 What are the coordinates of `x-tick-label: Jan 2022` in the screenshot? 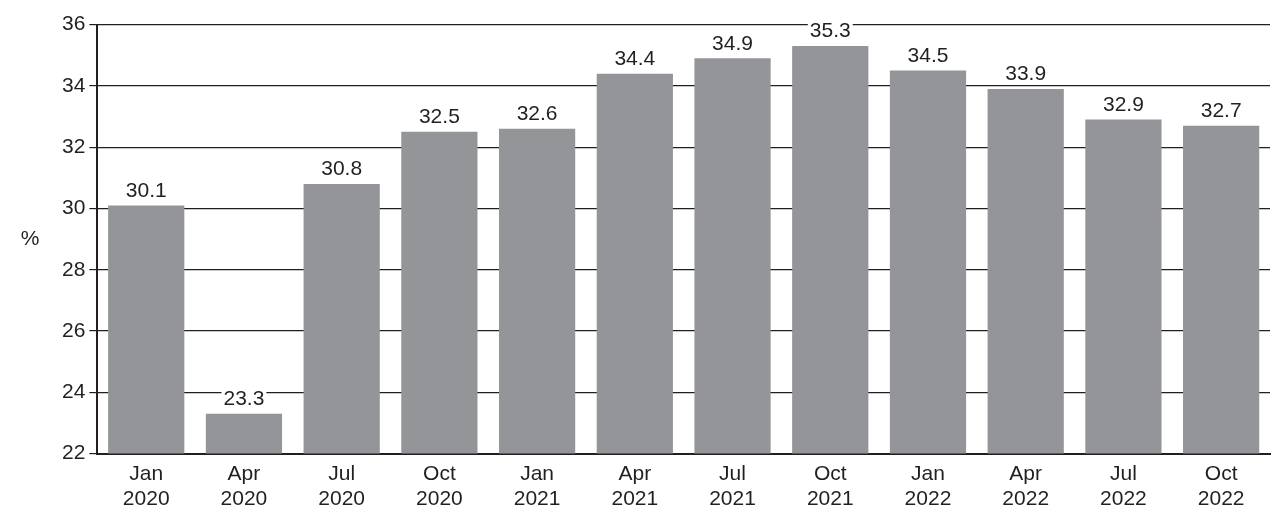 It's located at (928, 485).